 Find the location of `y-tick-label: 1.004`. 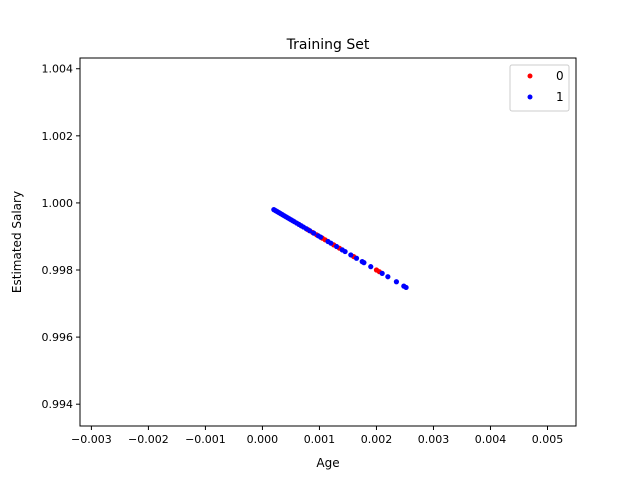

y-tick-label: 1.004 is located at coordinates (58, 69).